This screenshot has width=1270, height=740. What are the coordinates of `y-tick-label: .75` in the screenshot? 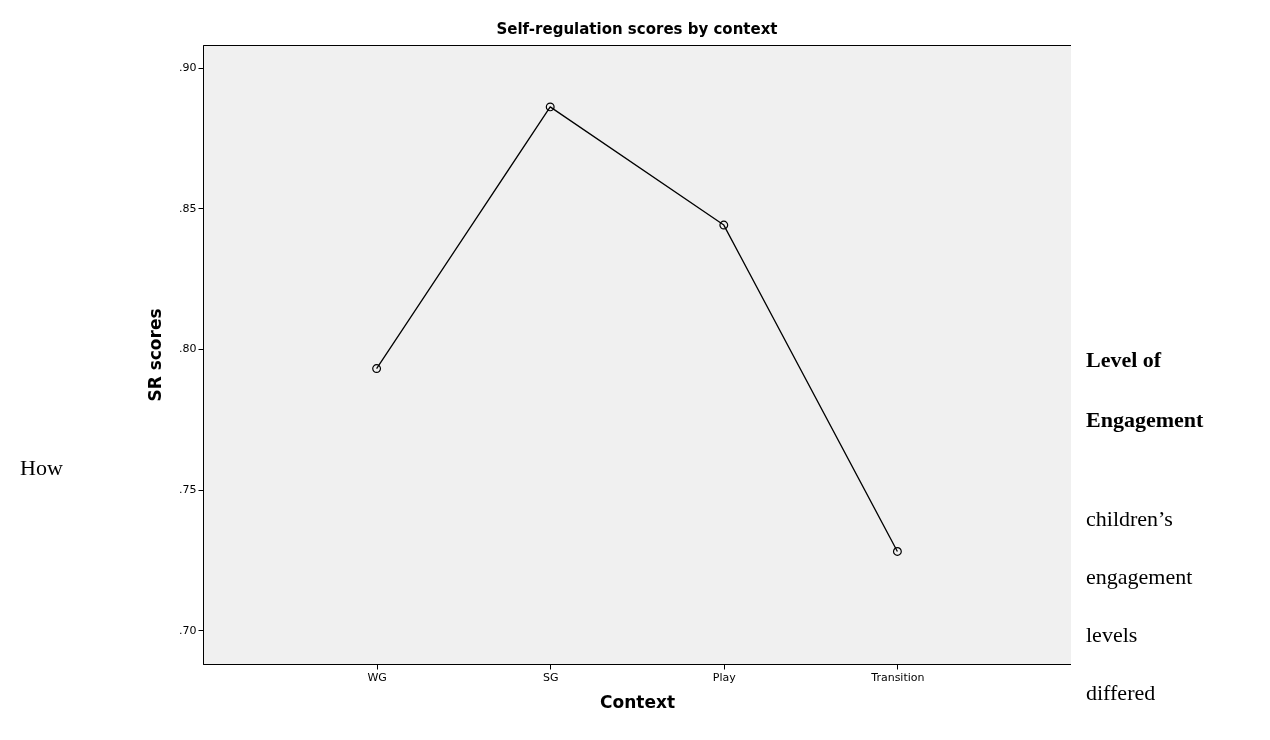 It's located at (188, 490).